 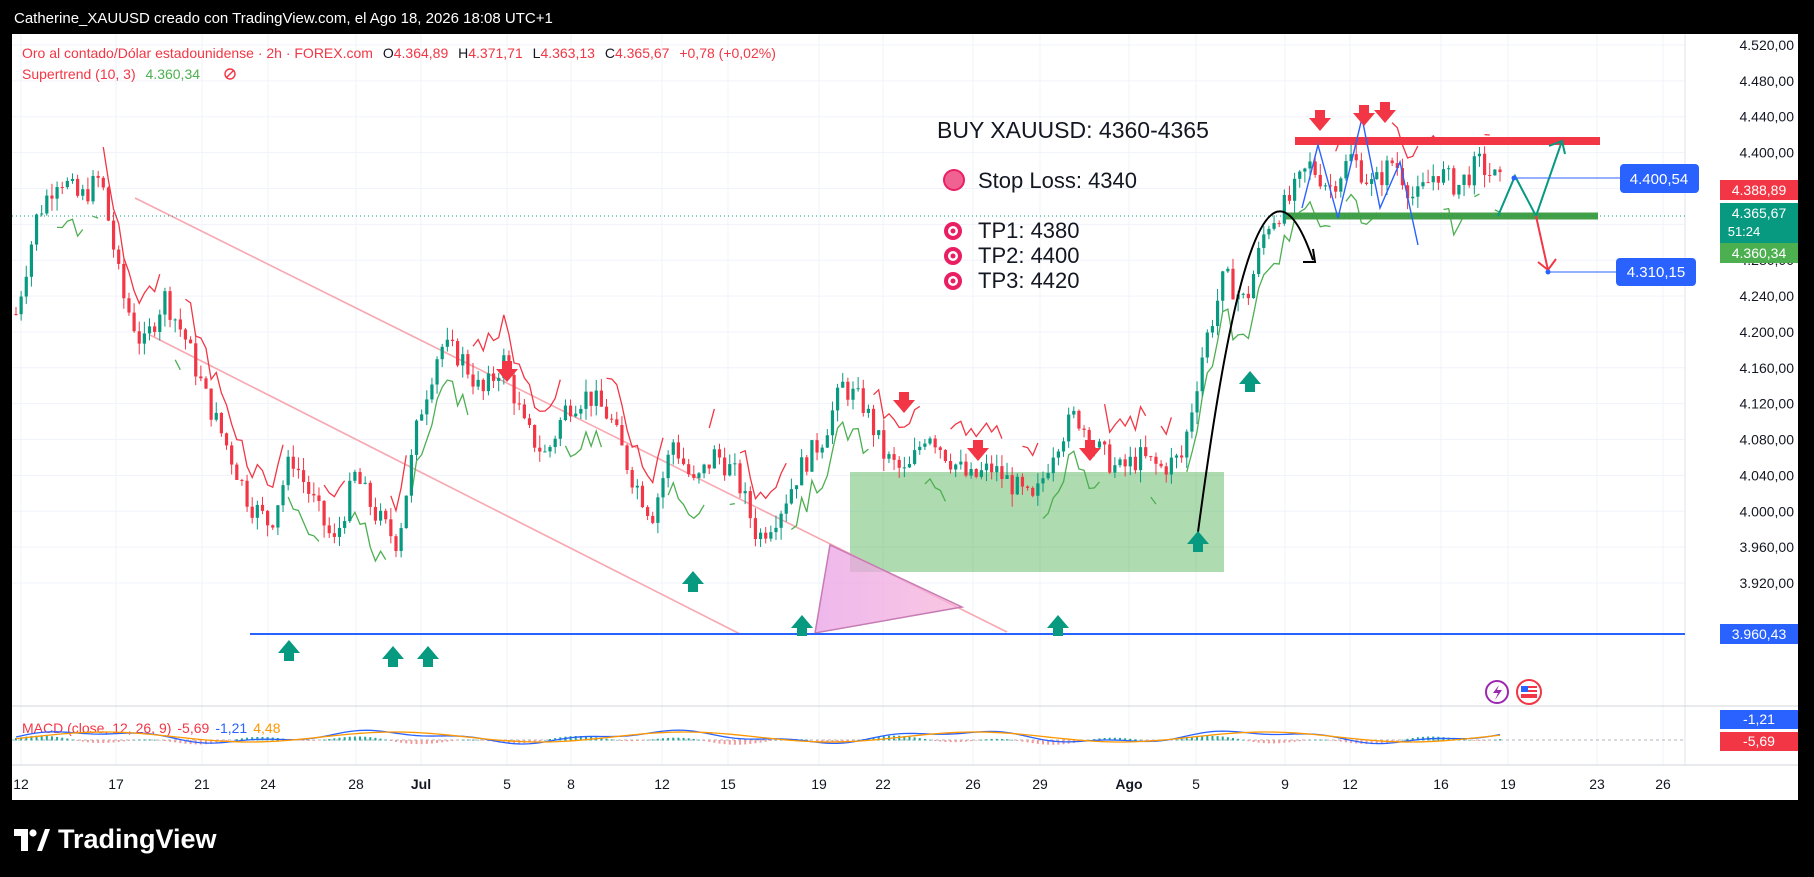 What do you see at coordinates (445, 484) in the screenshot?
I see `downtrend-line-lower` at bounding box center [445, 484].